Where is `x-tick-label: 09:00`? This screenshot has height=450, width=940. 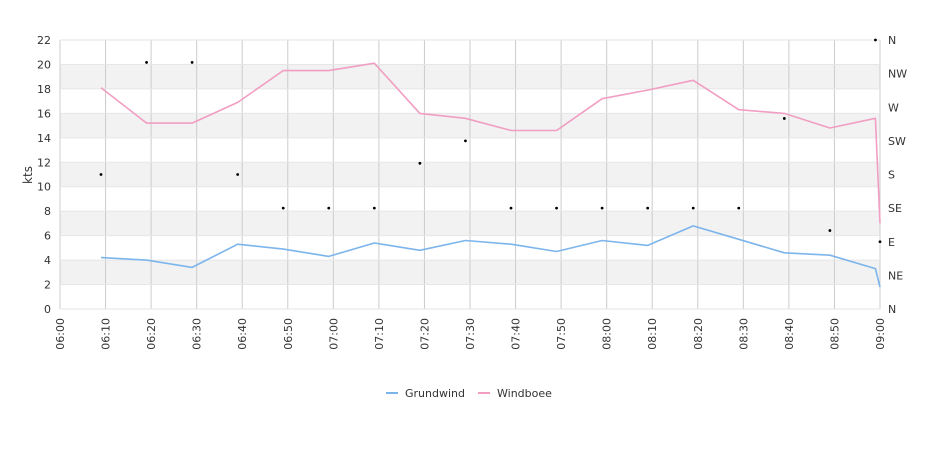
x-tick-label: 09:00 is located at coordinates (880, 334).